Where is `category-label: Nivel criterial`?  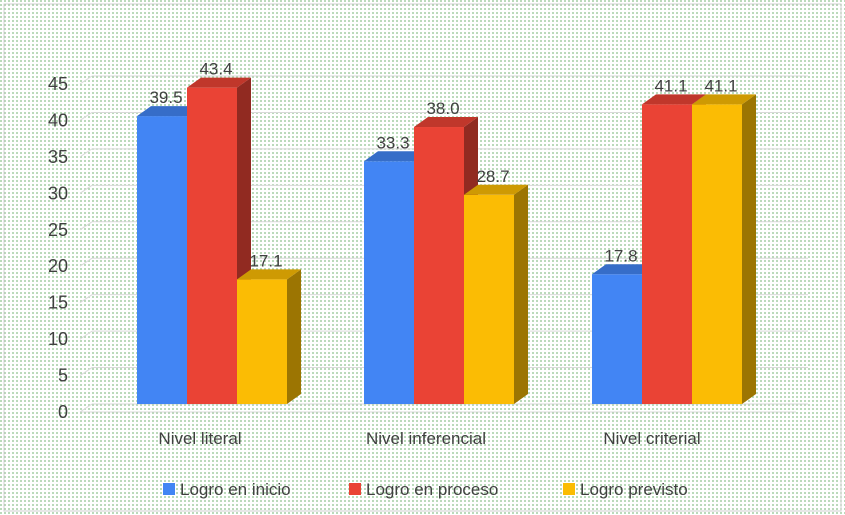
category-label: Nivel criterial is located at coordinates (651, 438).